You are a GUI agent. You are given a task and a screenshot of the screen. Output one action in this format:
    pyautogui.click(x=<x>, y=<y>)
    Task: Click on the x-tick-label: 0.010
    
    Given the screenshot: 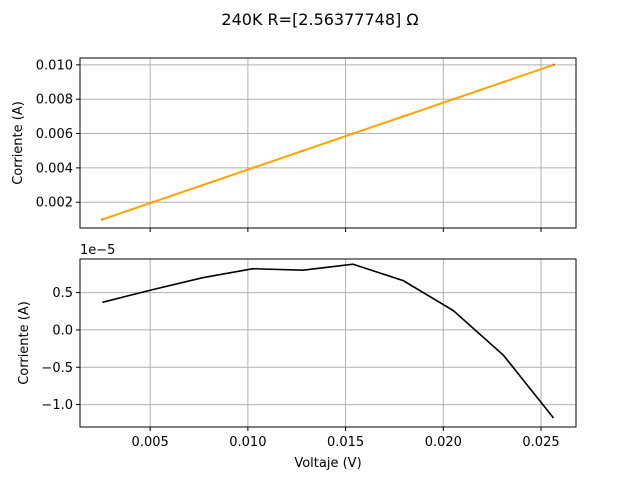 What is the action you would take?
    pyautogui.click(x=247, y=442)
    